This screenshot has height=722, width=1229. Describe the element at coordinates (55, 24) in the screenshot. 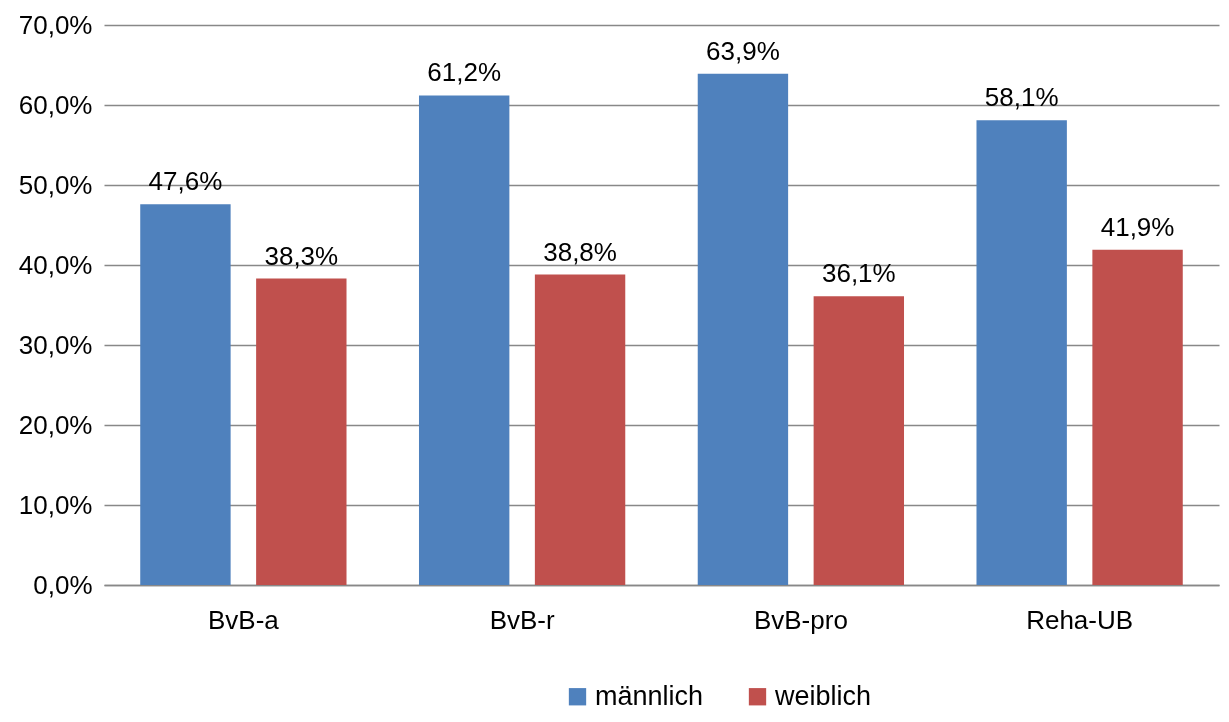

I see `y-tick-label: 70,0%` at that location.